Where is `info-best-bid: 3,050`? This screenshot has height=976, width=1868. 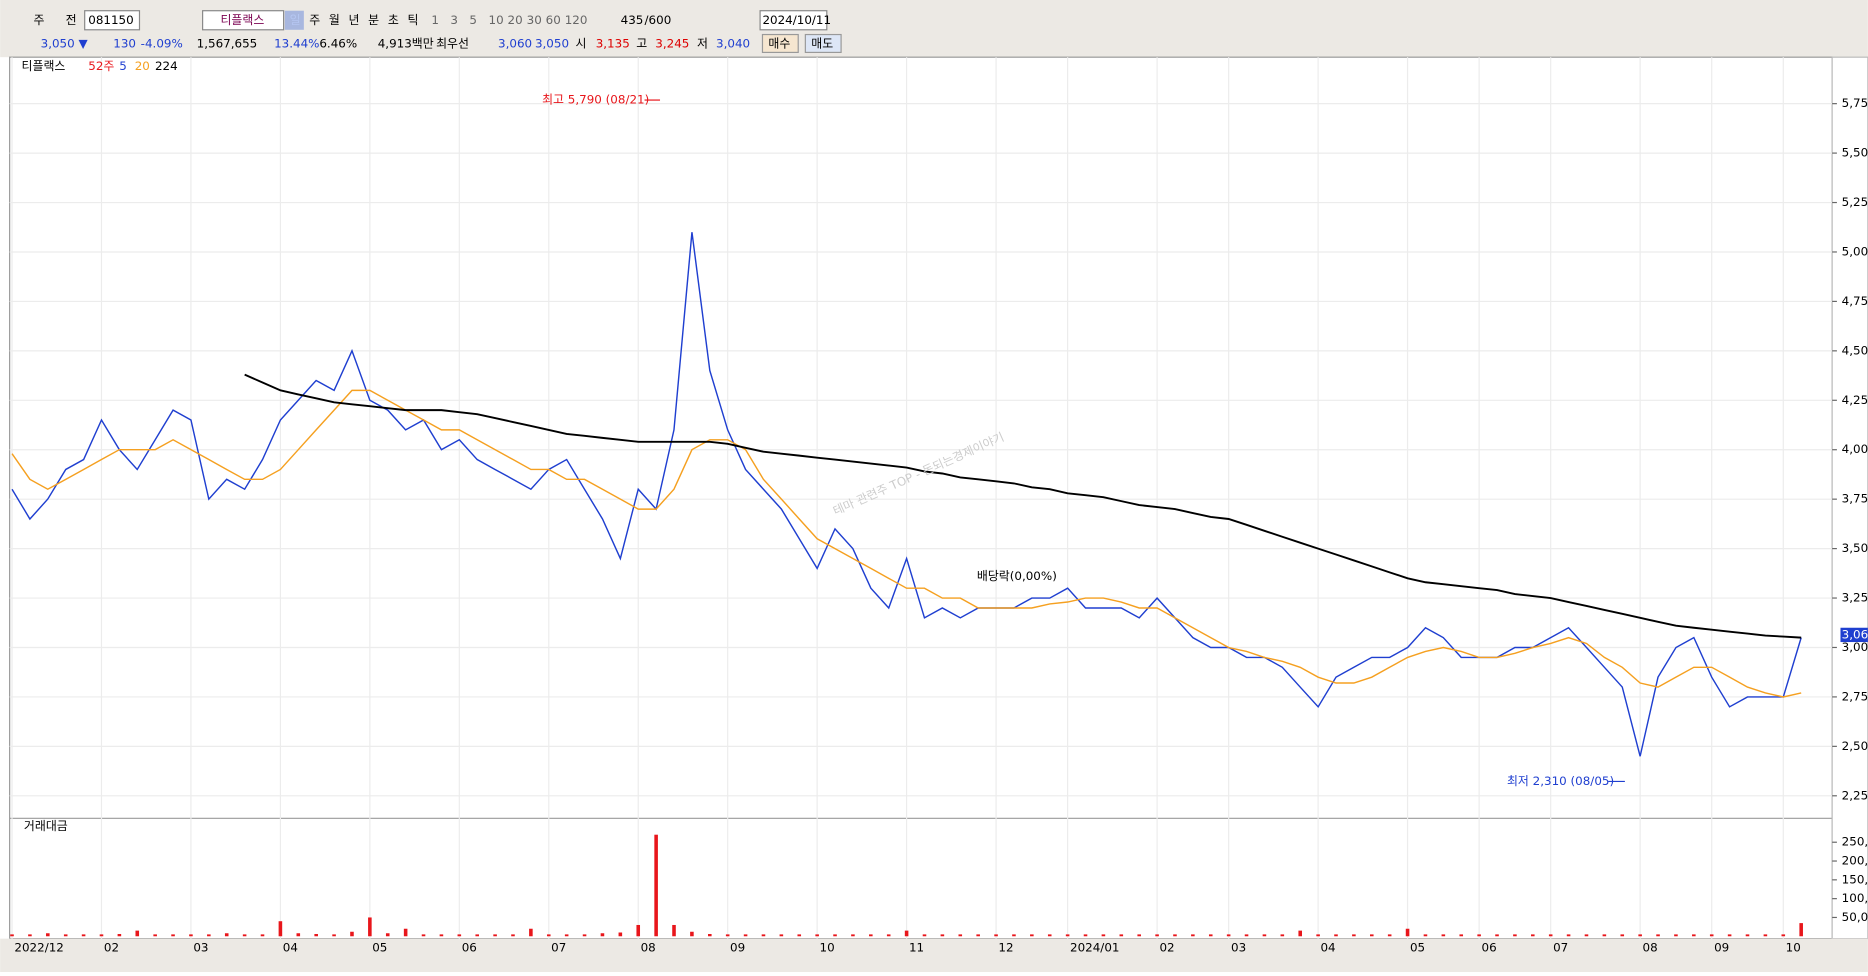 info-best-bid: 3,050 is located at coordinates (552, 44).